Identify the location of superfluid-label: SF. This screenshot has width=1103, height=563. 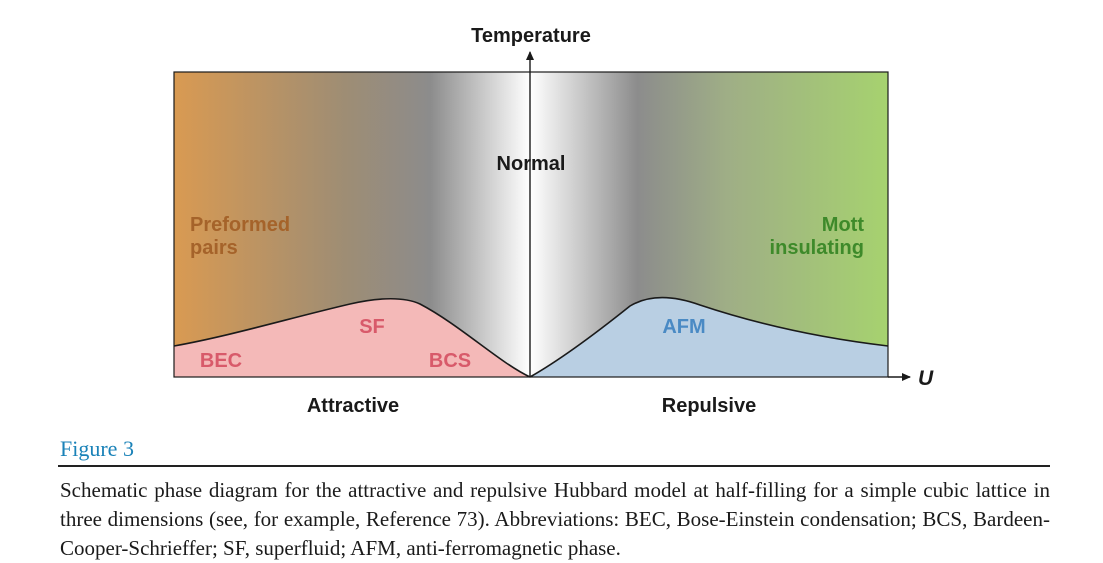
(372, 327).